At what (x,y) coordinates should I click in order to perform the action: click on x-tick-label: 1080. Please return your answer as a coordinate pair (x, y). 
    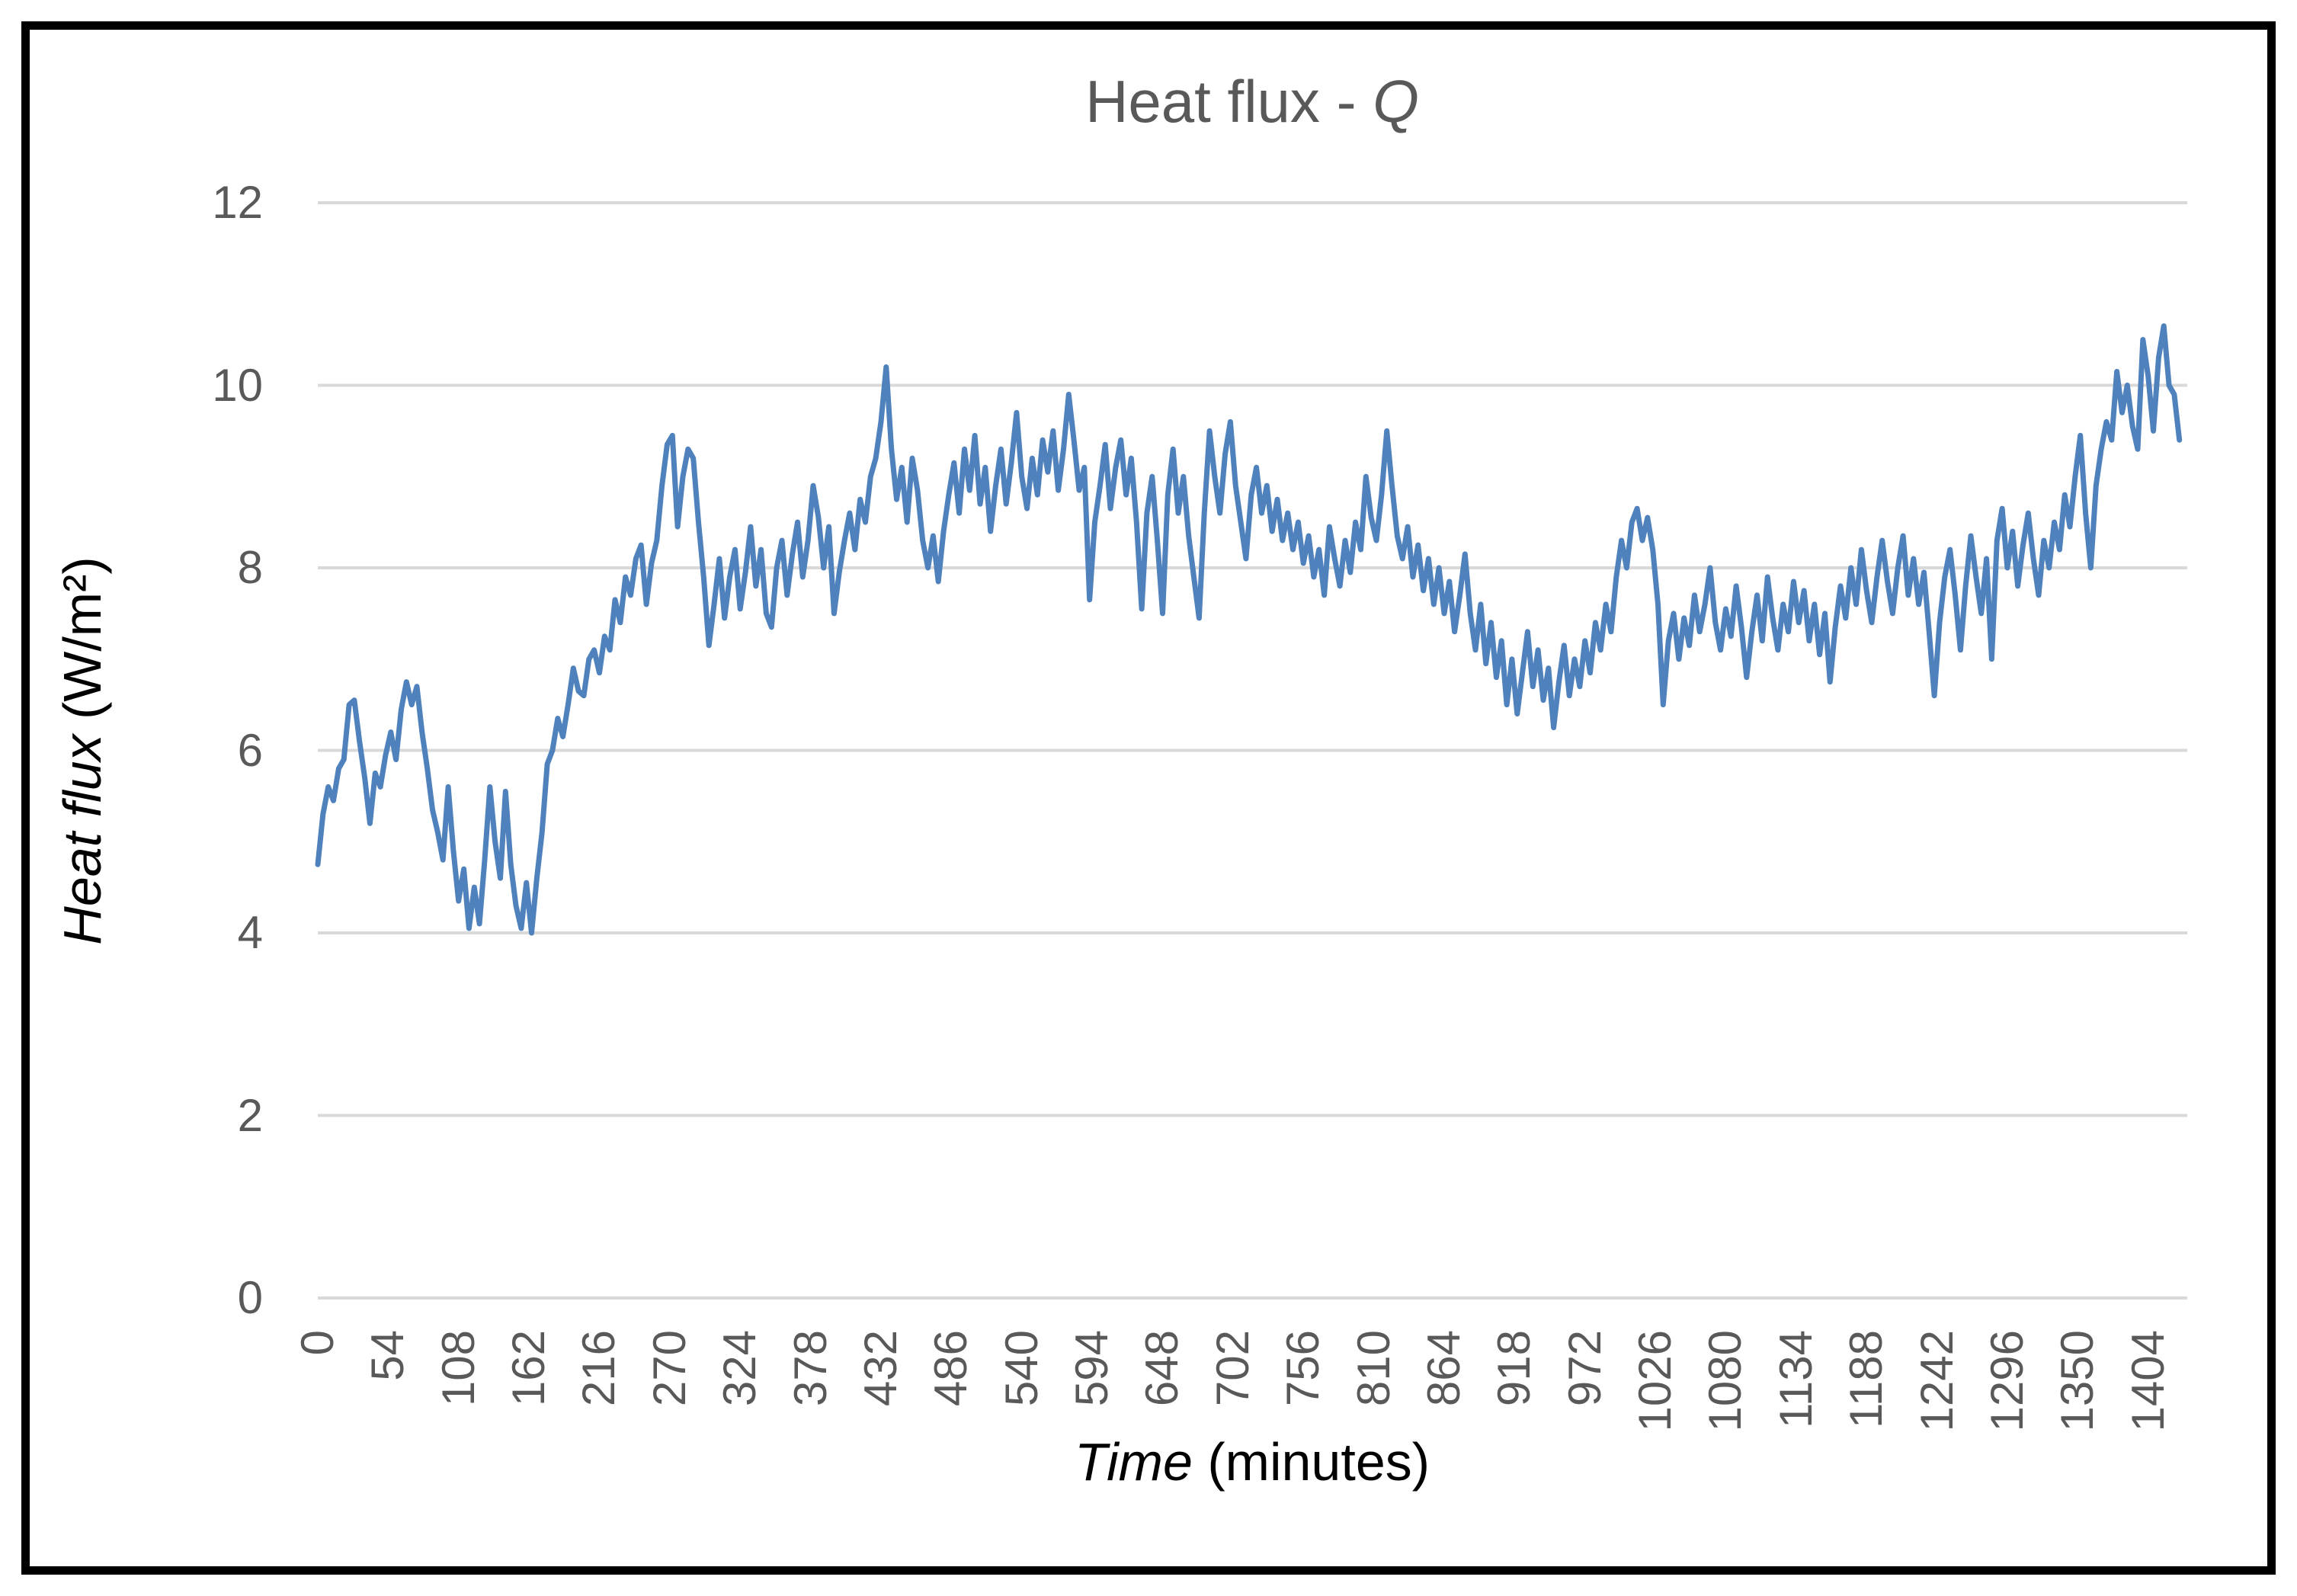
    Looking at the image, I should click on (1725, 1381).